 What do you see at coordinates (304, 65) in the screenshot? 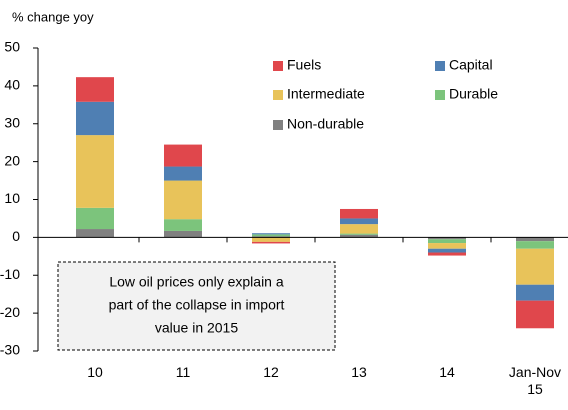
I see `legend-label: Fuels` at bounding box center [304, 65].